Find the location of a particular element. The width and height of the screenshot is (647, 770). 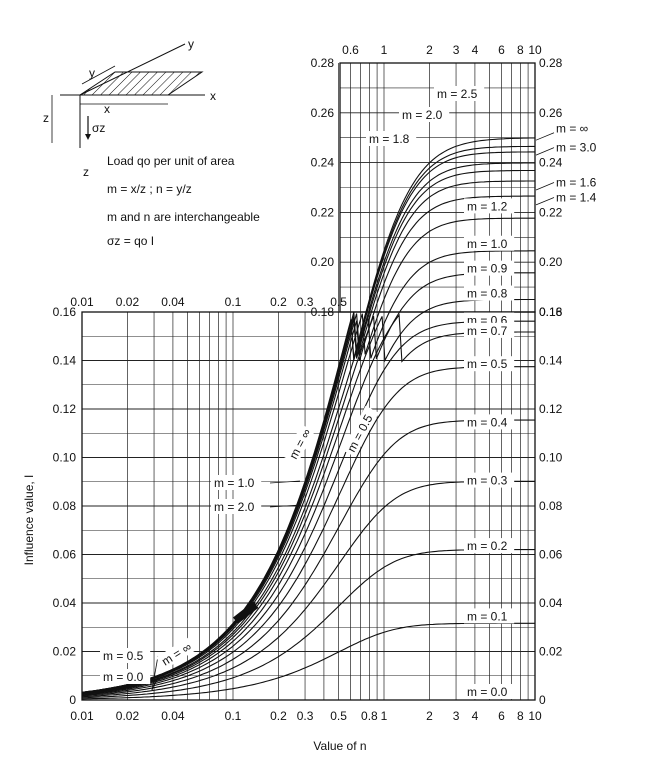

curve-label-arrow-2-bg is located at coordinates (578, 182).